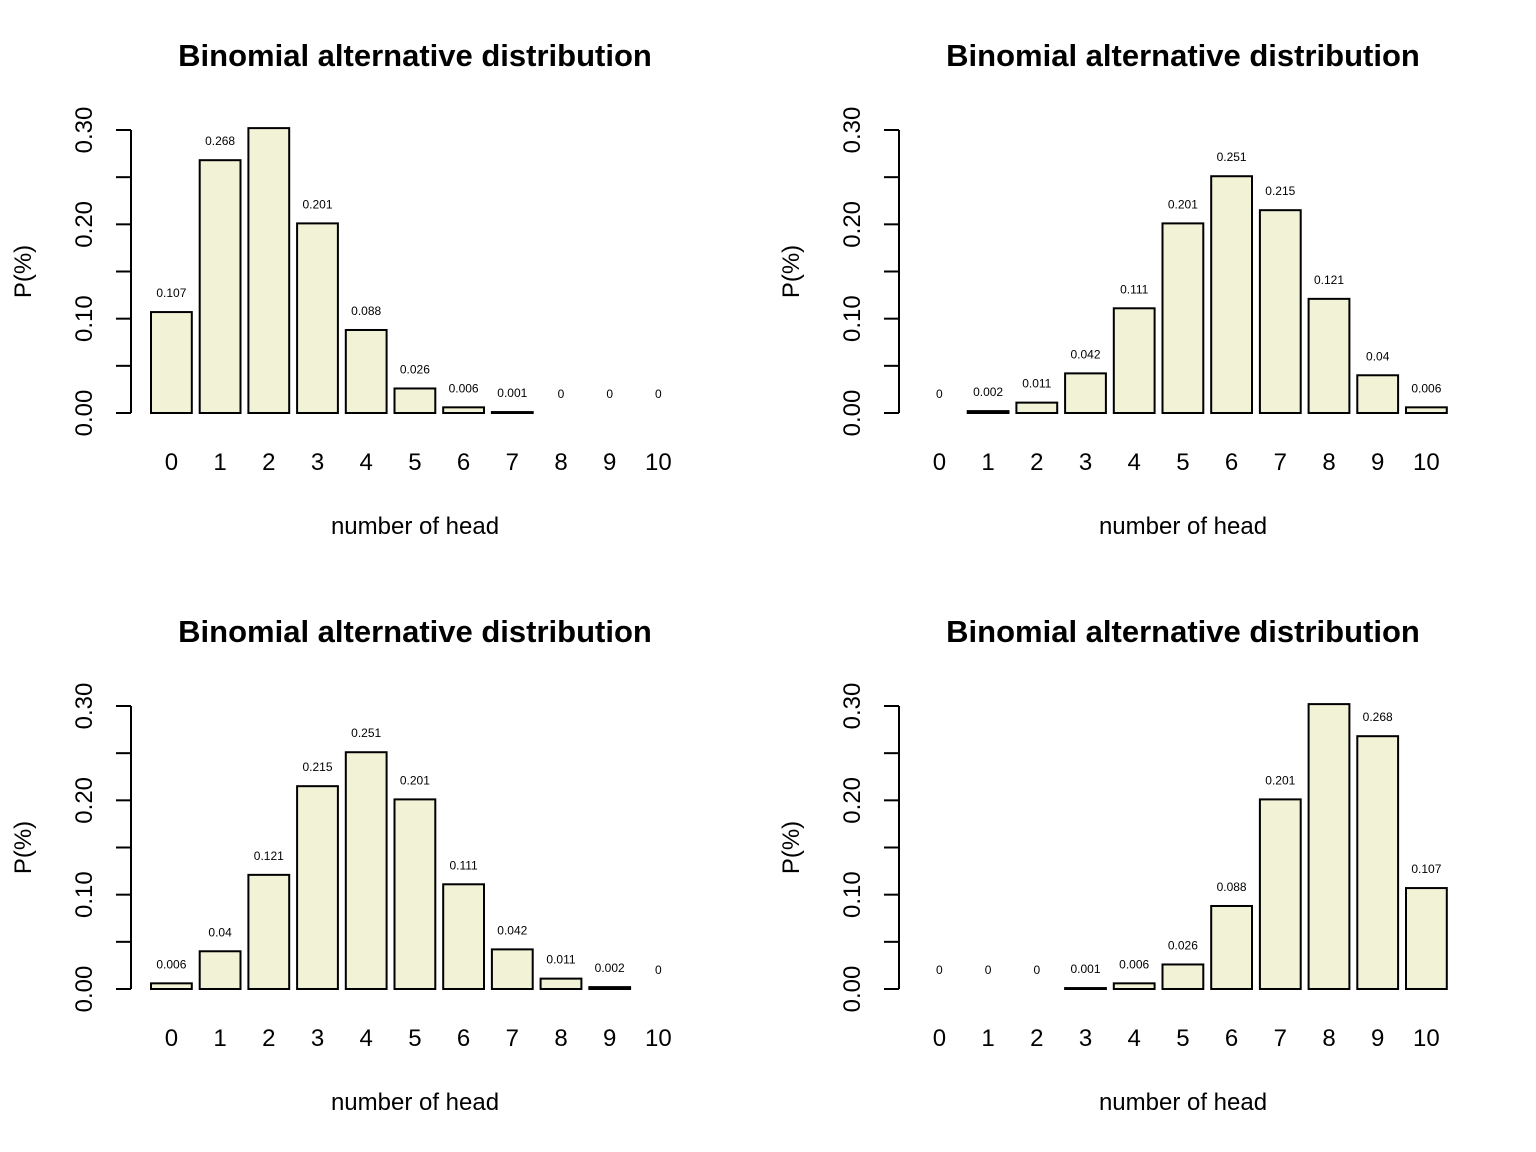  Describe the element at coordinates (1426, 869) in the screenshot. I see `value-label-10: 0.107` at that location.